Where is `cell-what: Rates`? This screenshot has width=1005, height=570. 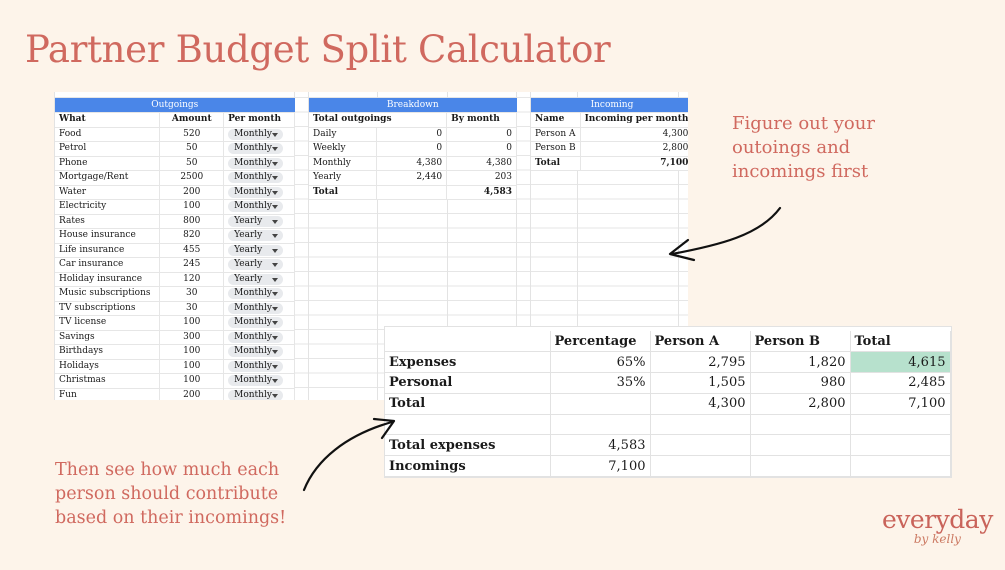
cell-what: Rates is located at coordinates (108, 221).